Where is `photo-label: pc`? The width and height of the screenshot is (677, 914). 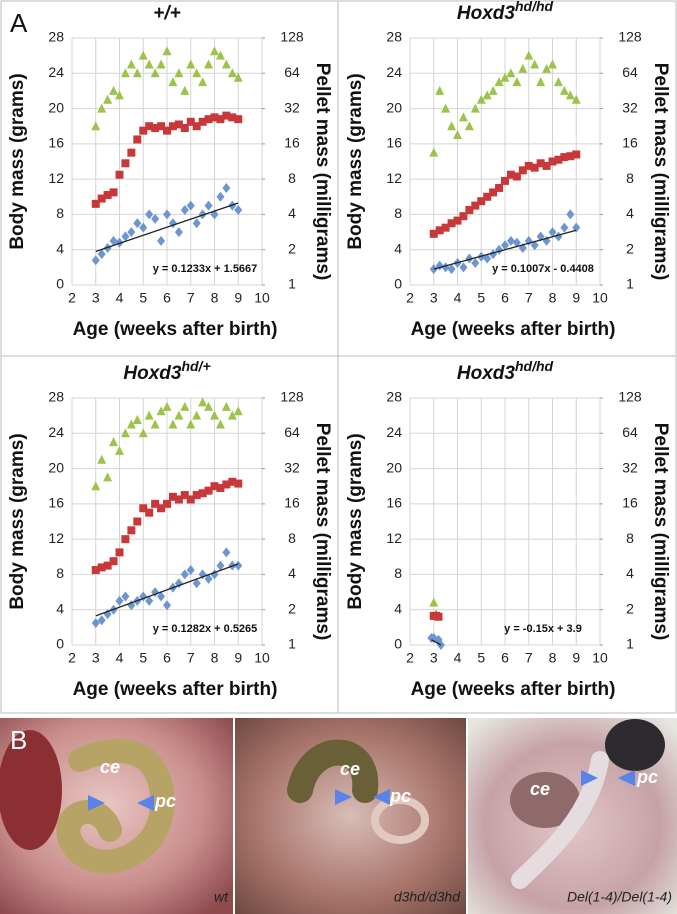
photo-label: pc is located at coordinates (647, 777).